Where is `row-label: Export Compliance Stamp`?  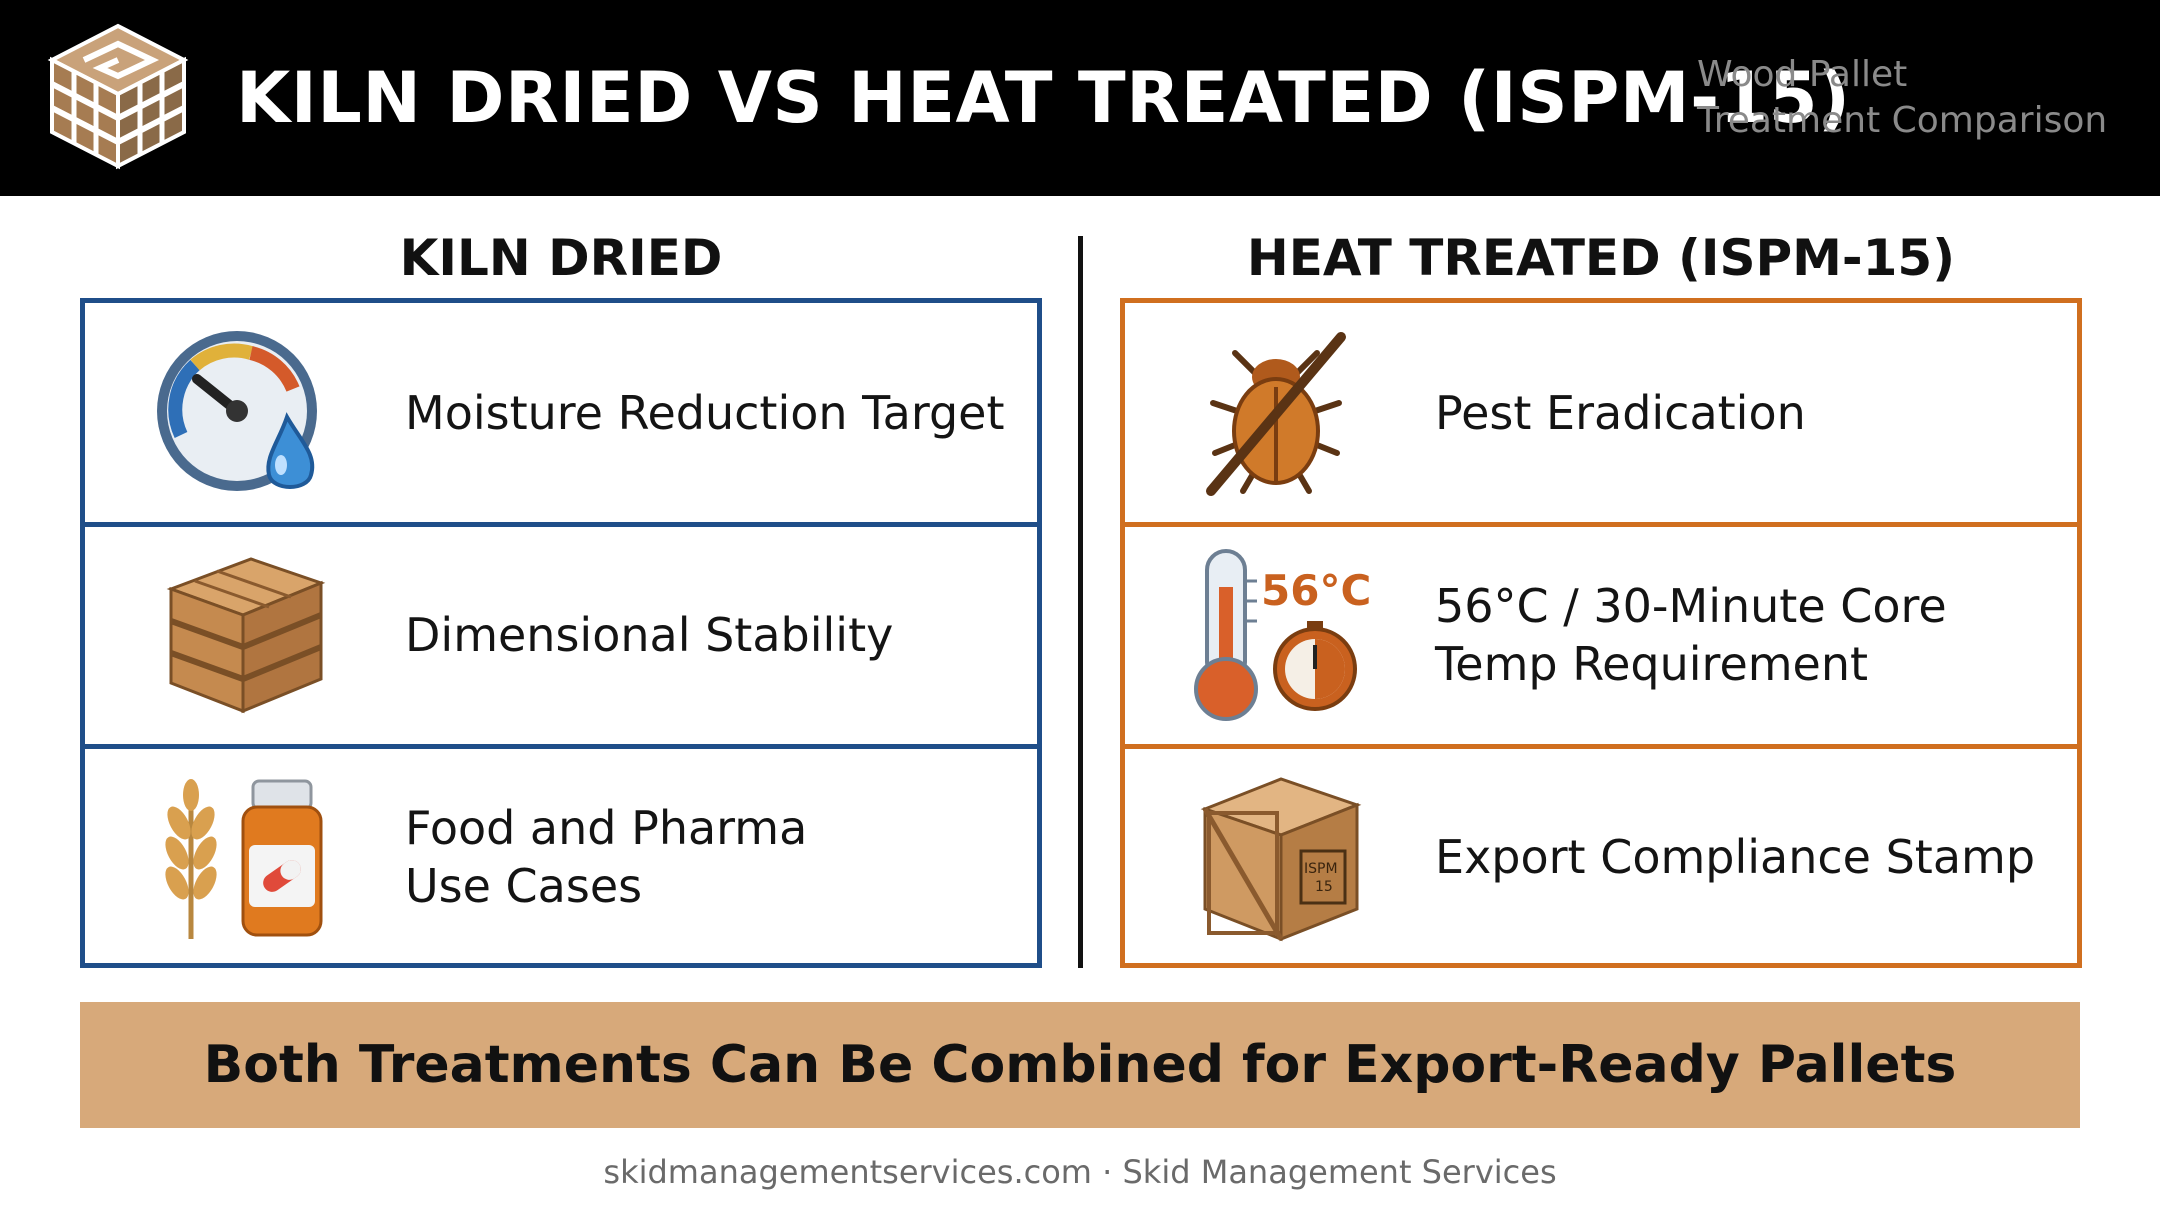
row-label: Export Compliance Stamp is located at coordinates (1740, 857).